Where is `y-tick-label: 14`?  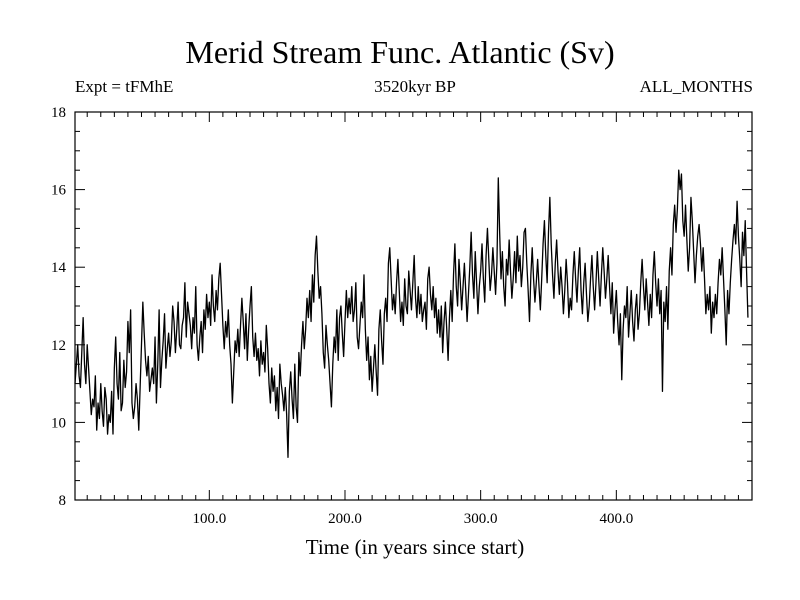 y-tick-label: 14 is located at coordinates (59, 268).